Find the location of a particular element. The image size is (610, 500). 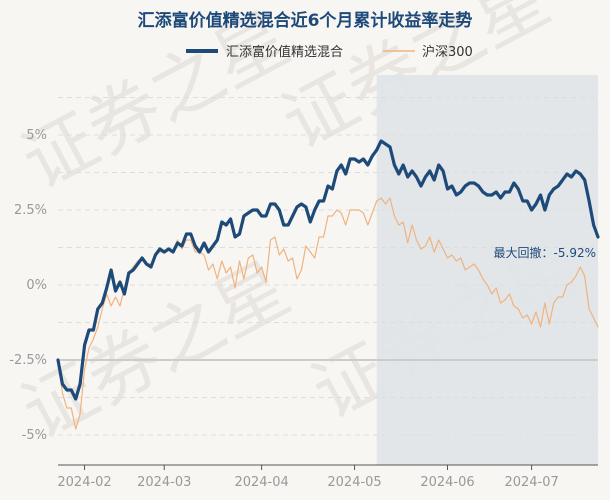

y-tick-label: -2.5% is located at coordinates (28, 360).